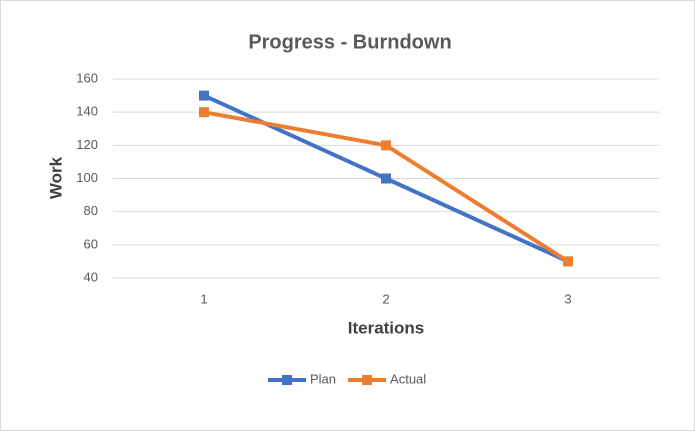 This screenshot has width=695, height=436. Describe the element at coordinates (87, 177) in the screenshot. I see `y-tick-label: 100` at that location.